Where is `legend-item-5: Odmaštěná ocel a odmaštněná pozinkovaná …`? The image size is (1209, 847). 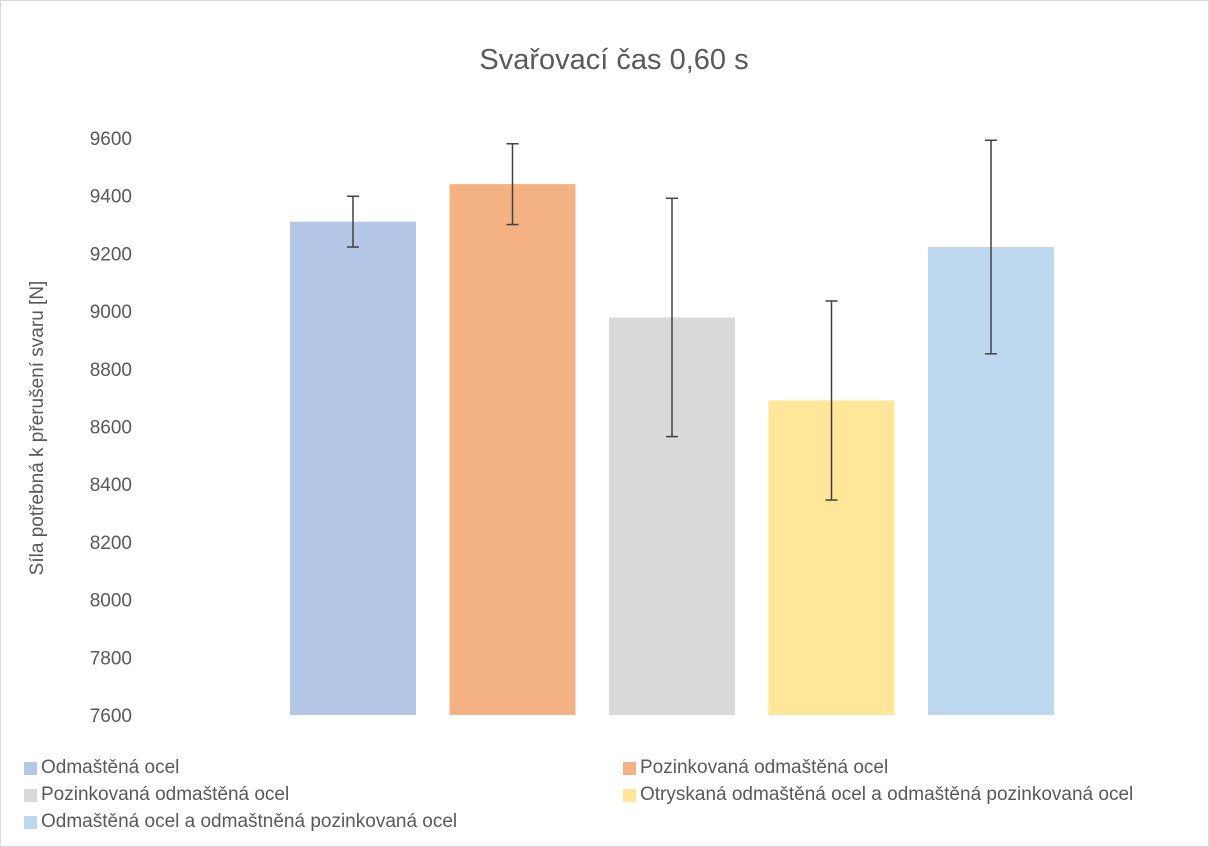 legend-item-5: Odmaštěná ocel a odmaštněná pozinkovaná … is located at coordinates (240, 822).